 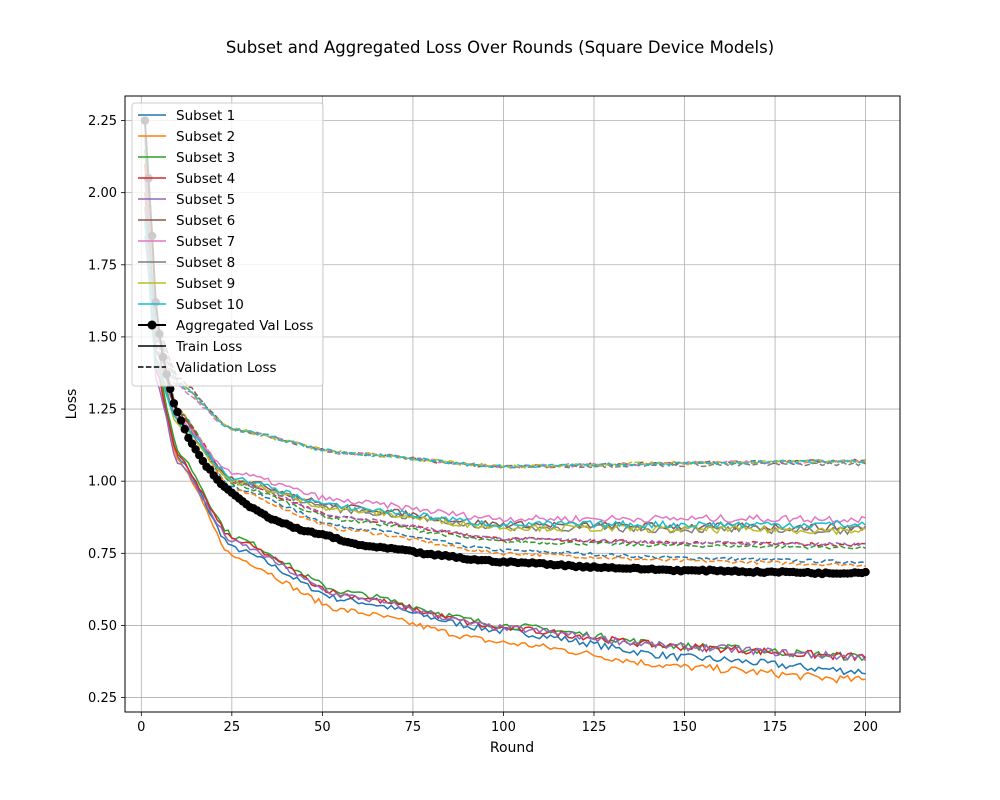 What do you see at coordinates (208, 347) in the screenshot?
I see `legend-label: Train Loss` at bounding box center [208, 347].